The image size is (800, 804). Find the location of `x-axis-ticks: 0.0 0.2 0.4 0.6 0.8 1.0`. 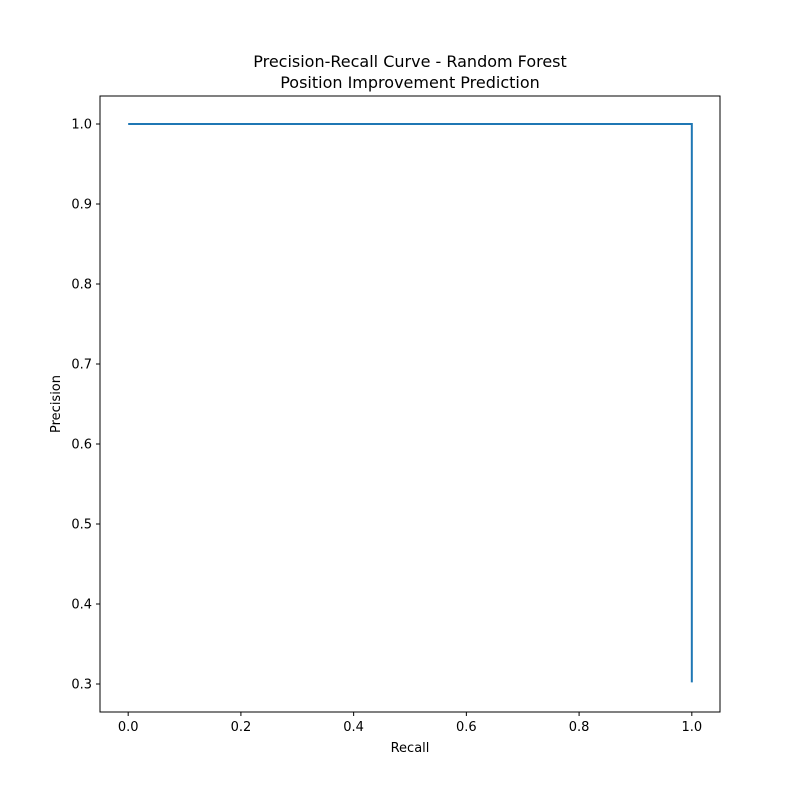

x-axis-ticks: 0.0 0.2 0.4 0.6 0.8 1.0 is located at coordinates (410, 723).